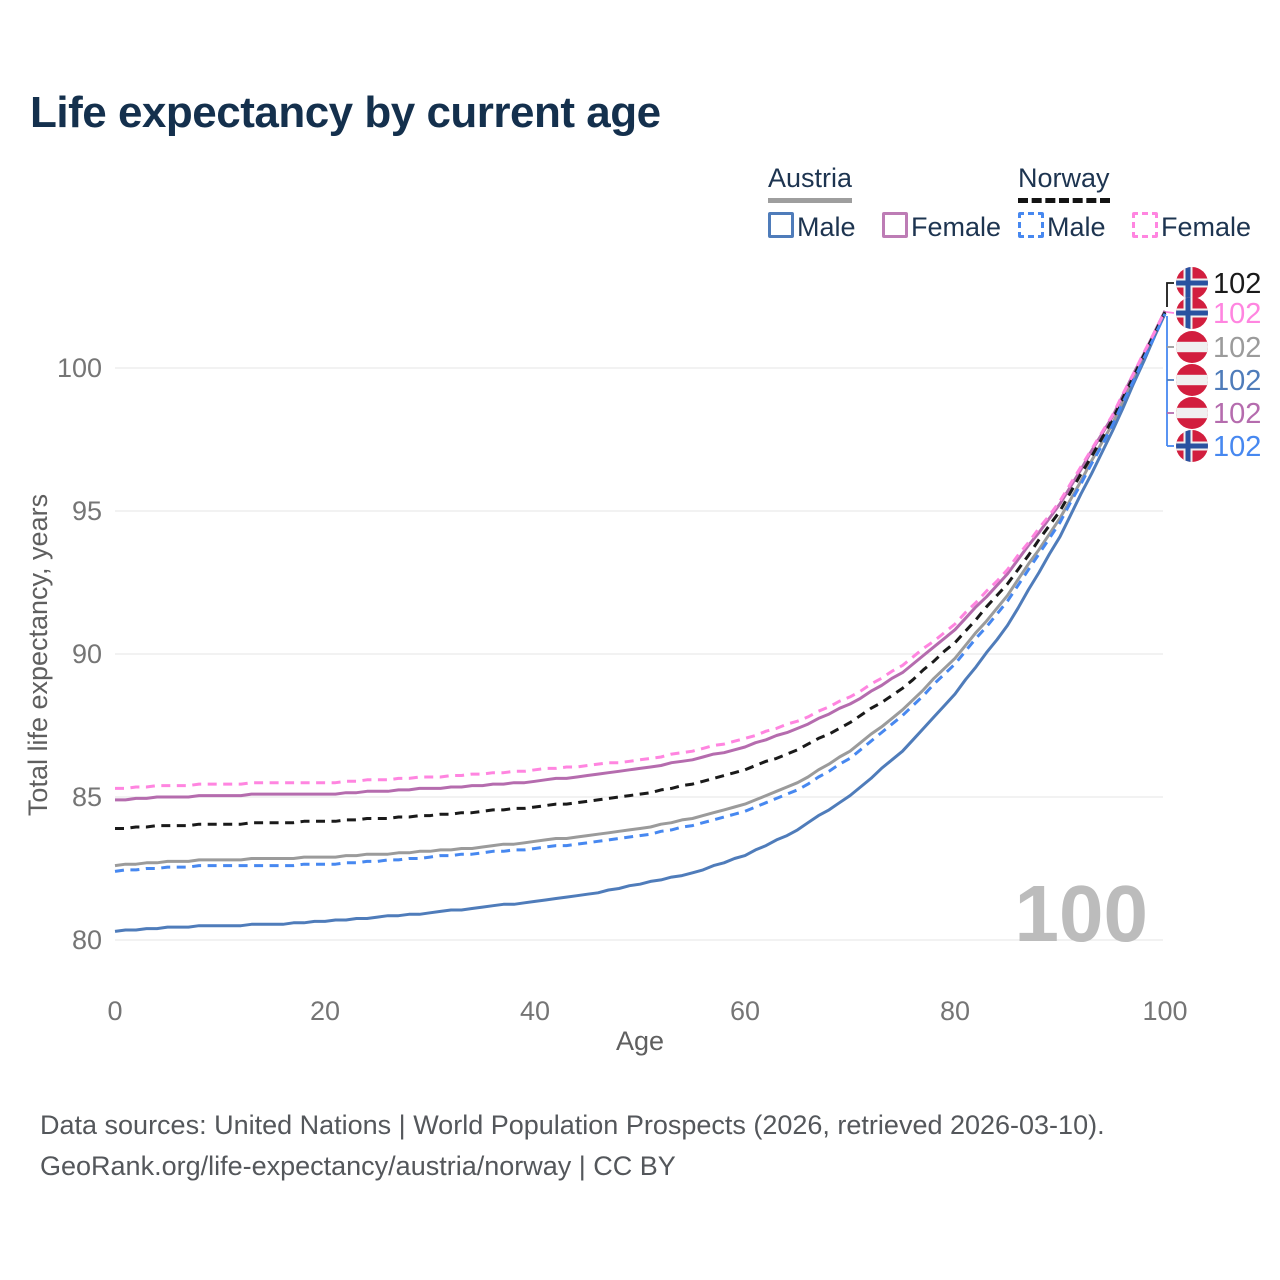 This screenshot has width=1280, height=1280. What do you see at coordinates (894, 225) in the screenshot?
I see `austria-female-swatch-icon` at bounding box center [894, 225].